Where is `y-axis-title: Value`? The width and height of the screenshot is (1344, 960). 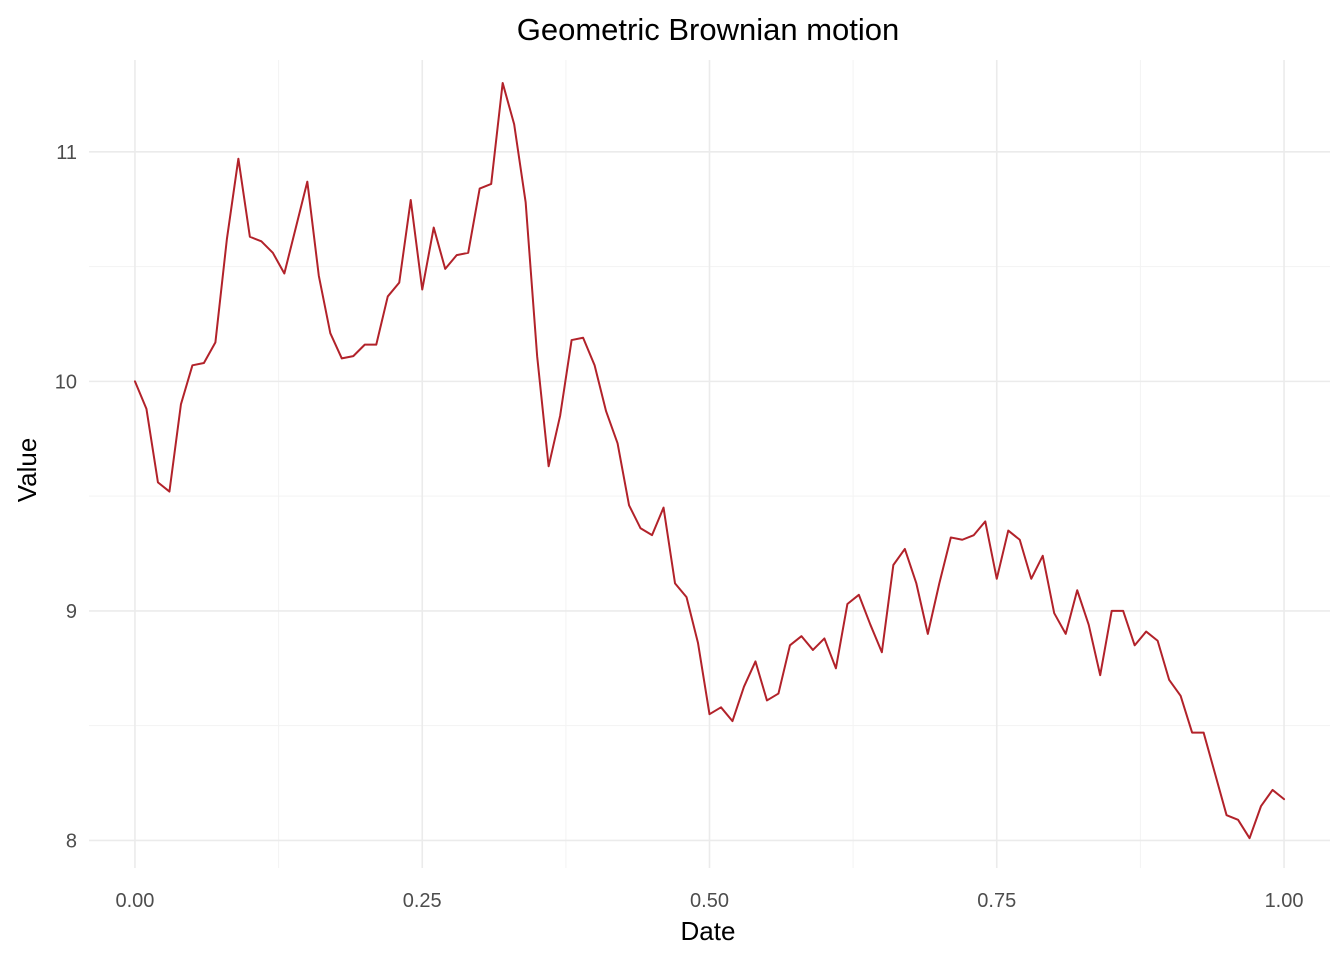
y-axis-title: Value is located at coordinates (27, 470).